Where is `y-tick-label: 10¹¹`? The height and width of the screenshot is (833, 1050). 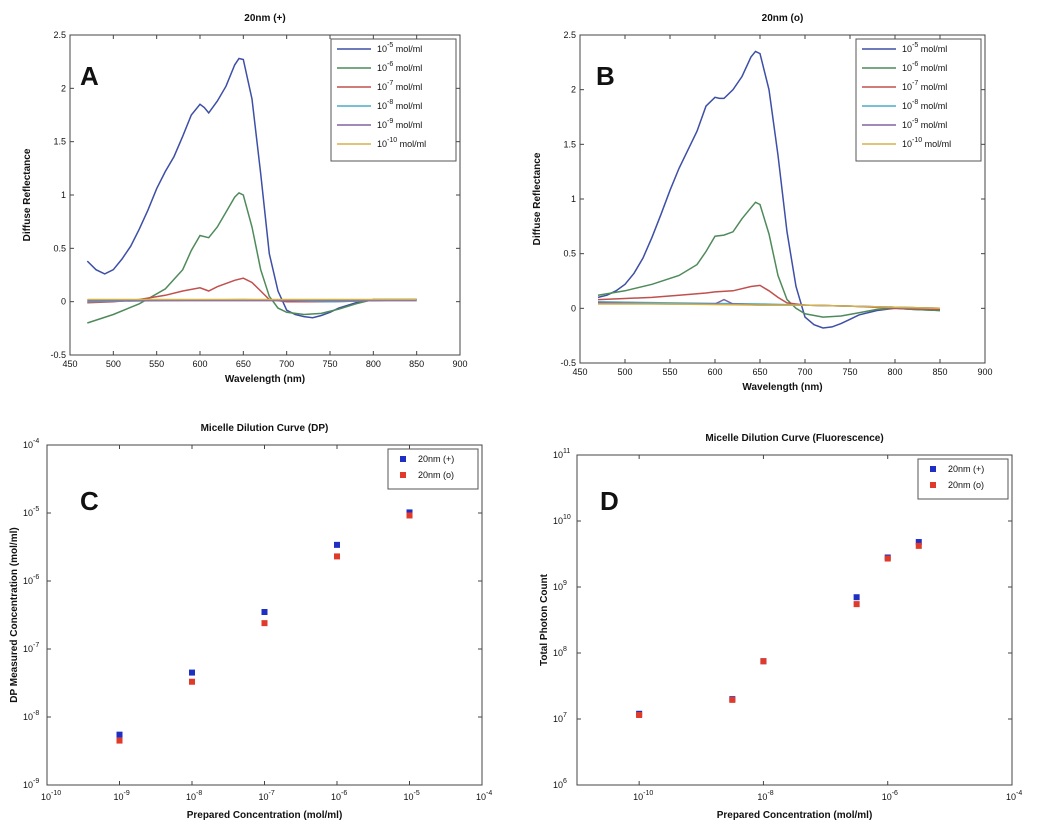
y-tick-label: 10¹¹ is located at coordinates (561, 454).